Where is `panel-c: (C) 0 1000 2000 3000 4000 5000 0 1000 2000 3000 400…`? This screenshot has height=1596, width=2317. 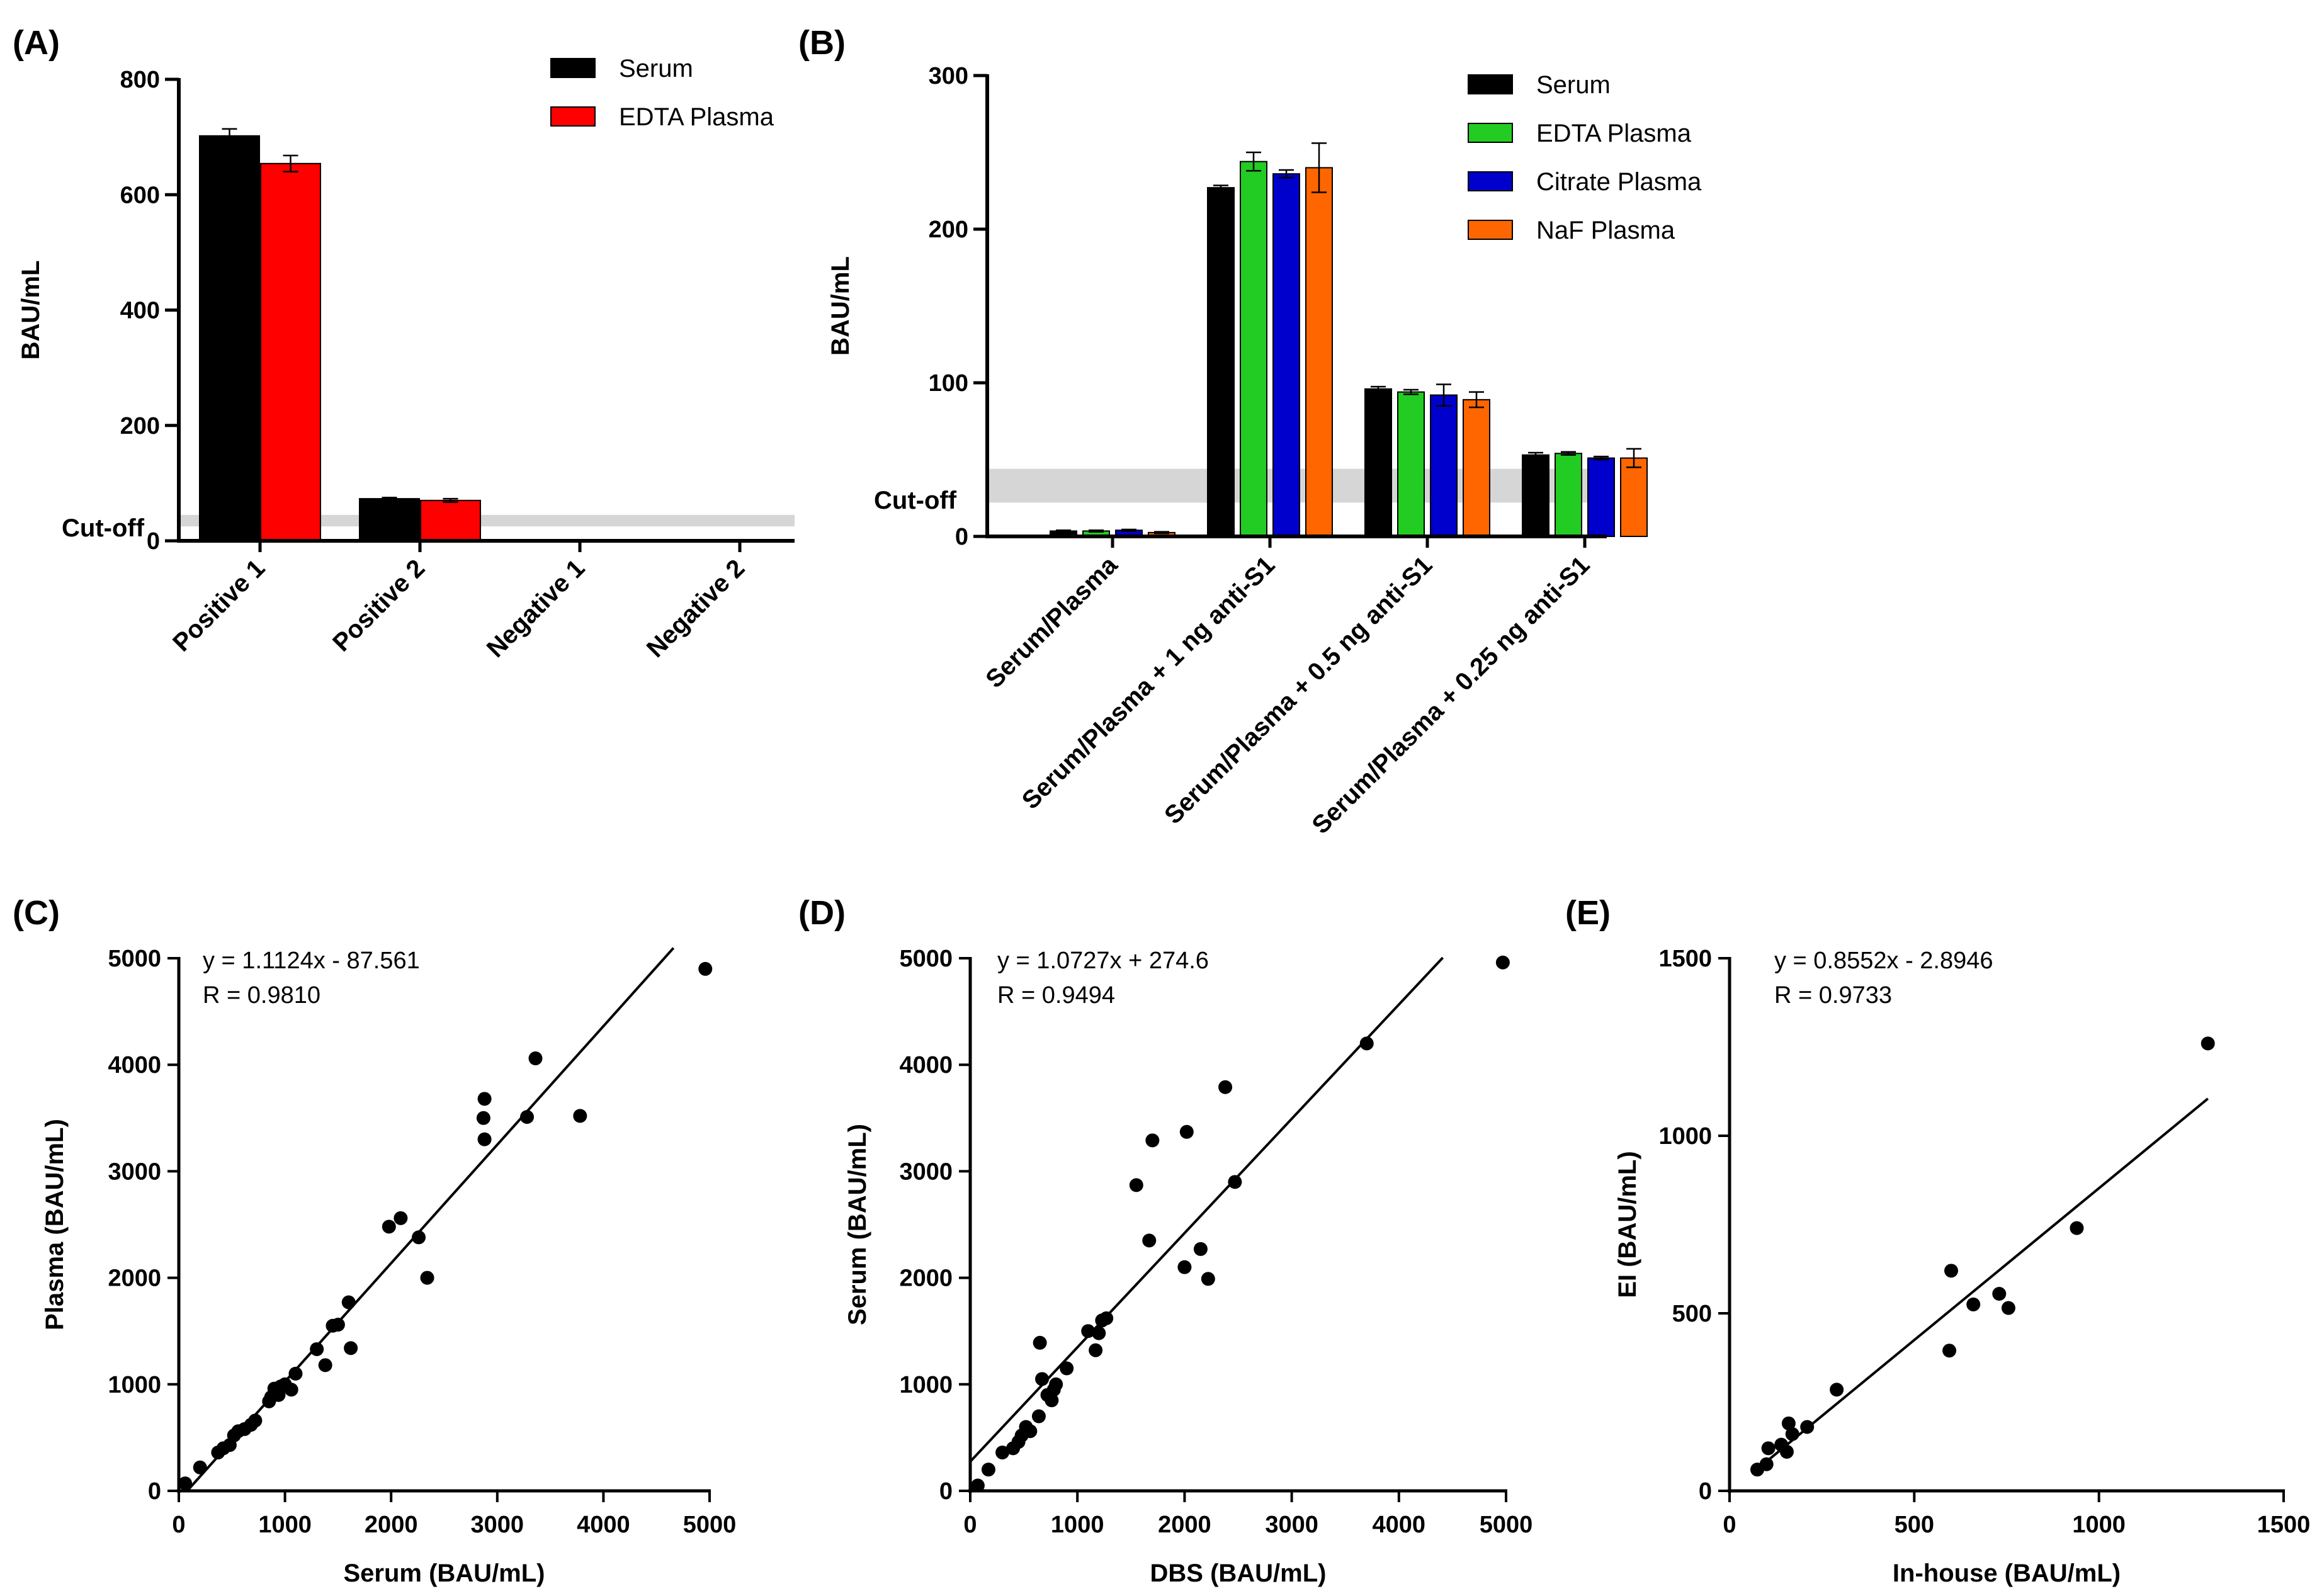 panel-c: (C) 0 1000 2000 3000 4000 5000 0 1000 2000 3000 400… is located at coordinates (374, 1240).